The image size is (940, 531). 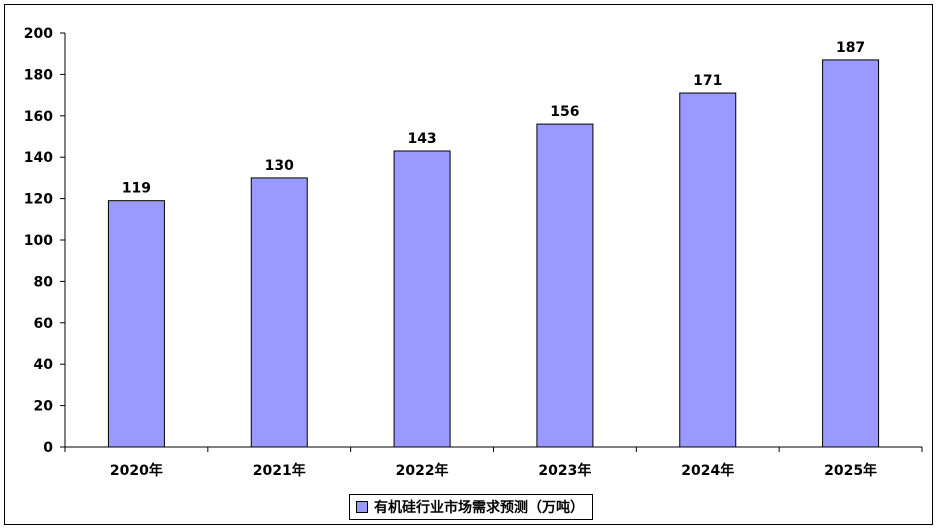 What do you see at coordinates (38, 75) in the screenshot?
I see `y-tick-label: 180` at bounding box center [38, 75].